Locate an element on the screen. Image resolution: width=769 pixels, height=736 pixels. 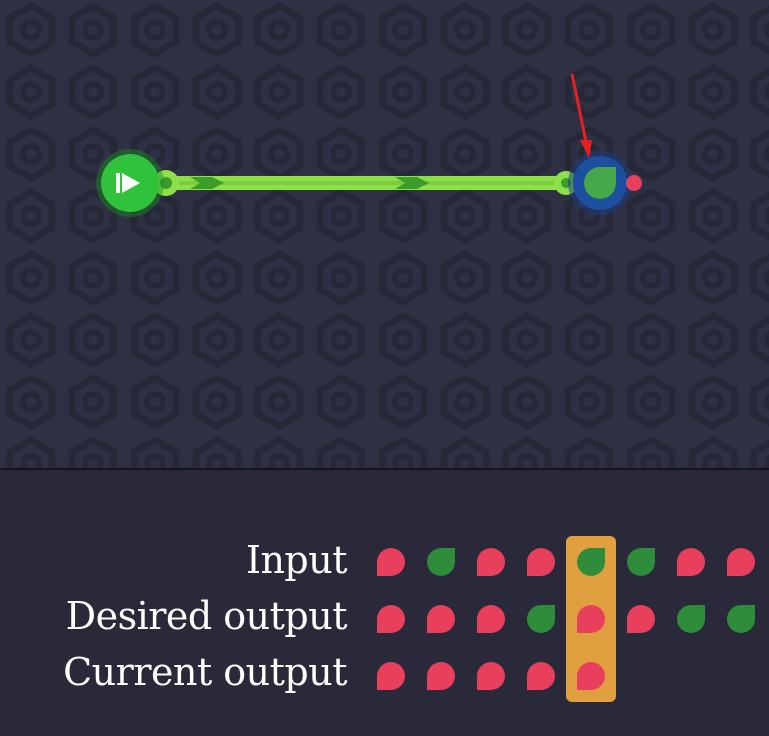
desired-output-row-label: Desired output is located at coordinates (206, 616).